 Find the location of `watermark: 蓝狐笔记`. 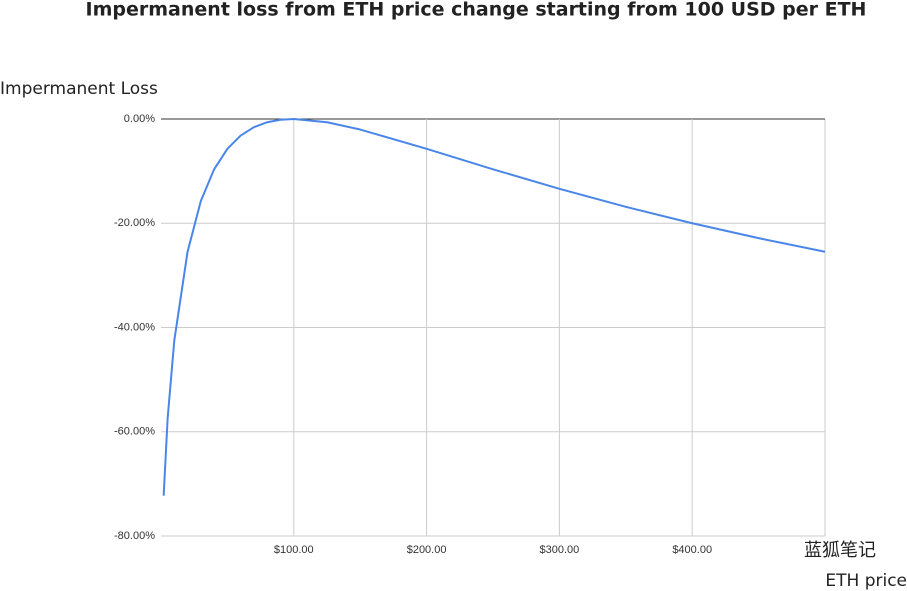

watermark: 蓝狐笔记 is located at coordinates (840, 550).